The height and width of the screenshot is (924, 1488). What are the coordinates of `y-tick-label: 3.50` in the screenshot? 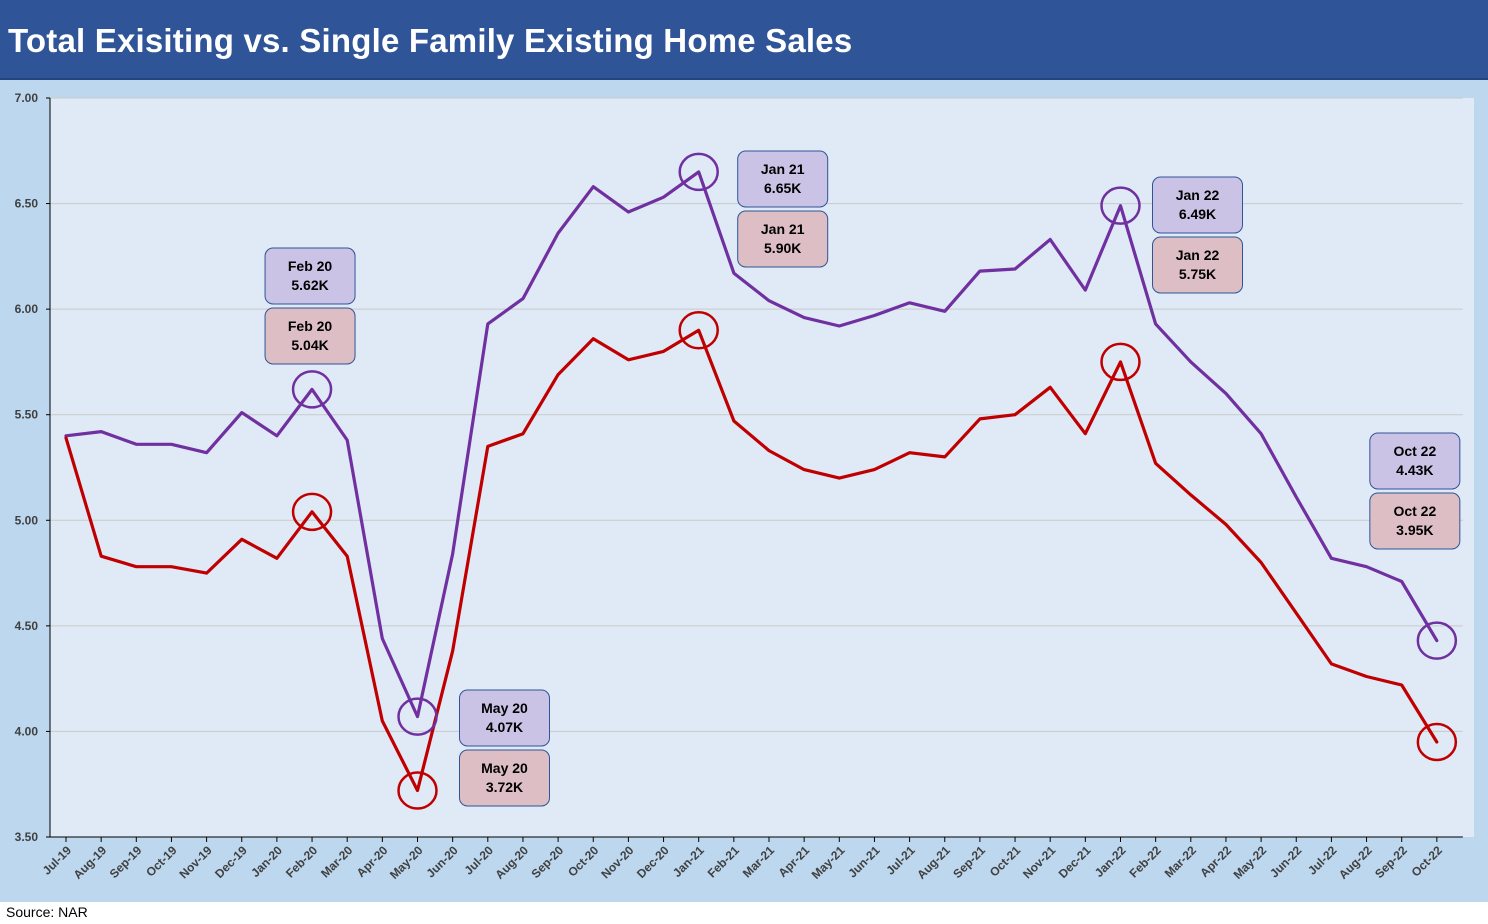 It's located at (27, 837).